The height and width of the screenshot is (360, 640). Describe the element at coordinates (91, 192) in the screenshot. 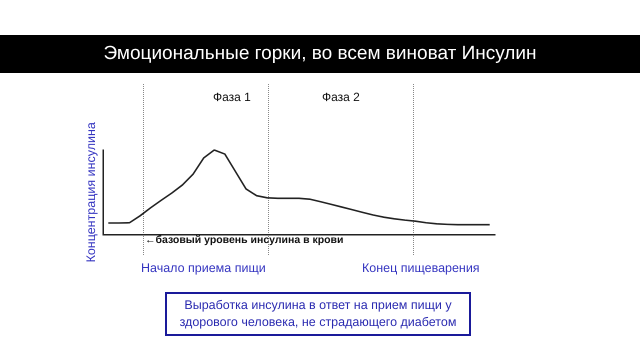

I see `y-axis-title: Концентрация инсулина` at that location.